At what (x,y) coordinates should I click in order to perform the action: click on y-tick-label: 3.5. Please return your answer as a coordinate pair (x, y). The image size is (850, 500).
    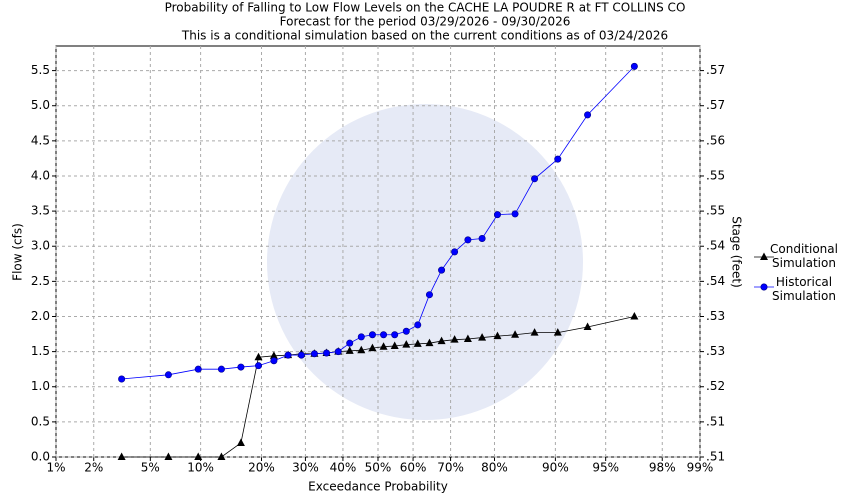
    Looking at the image, I should click on (40, 211).